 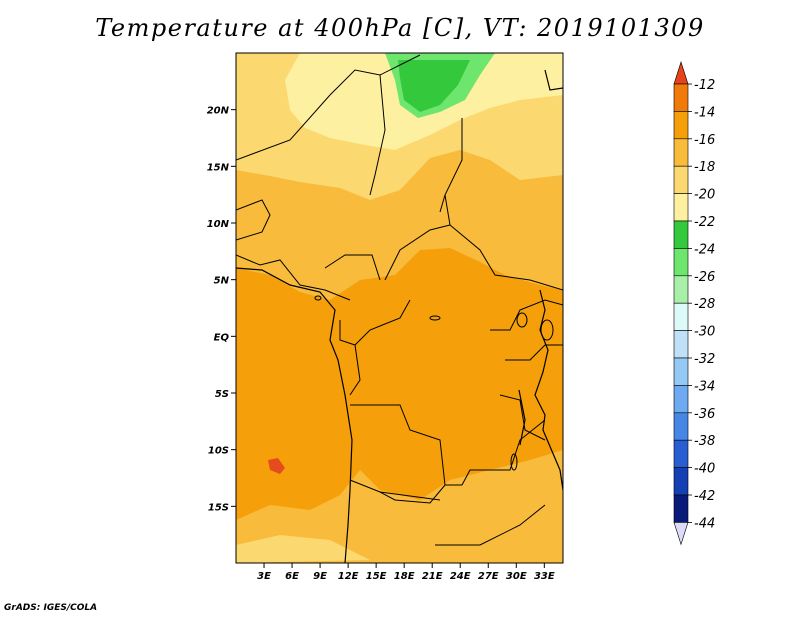 I want to click on y-tick-label: 15N, so click(x=218, y=167).